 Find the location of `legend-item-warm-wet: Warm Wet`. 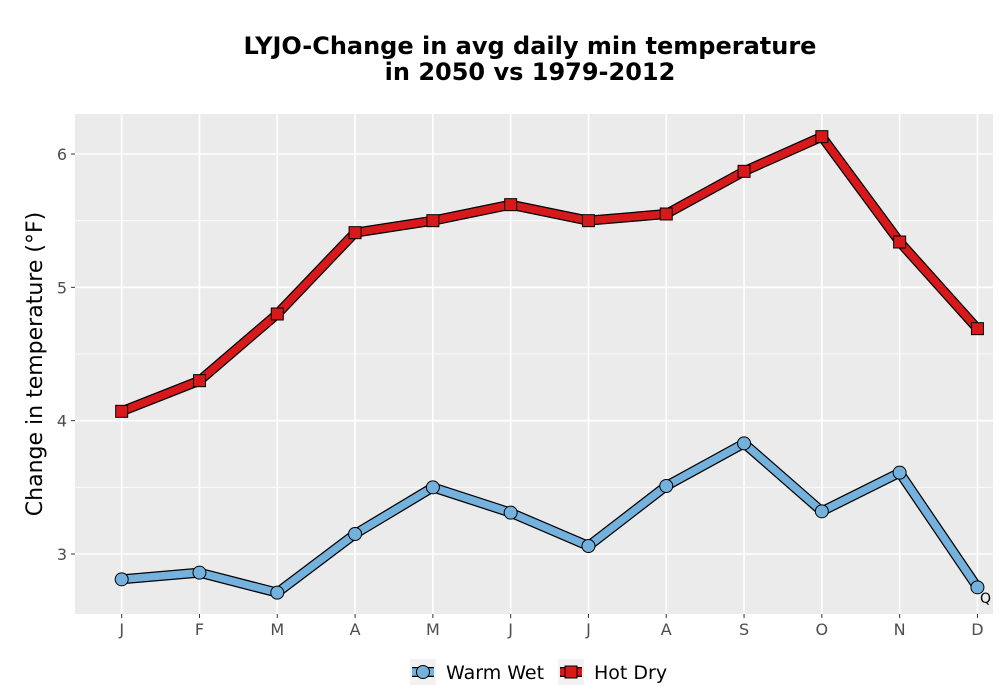

legend-item-warm-wet: Warm Wet is located at coordinates (477, 672).